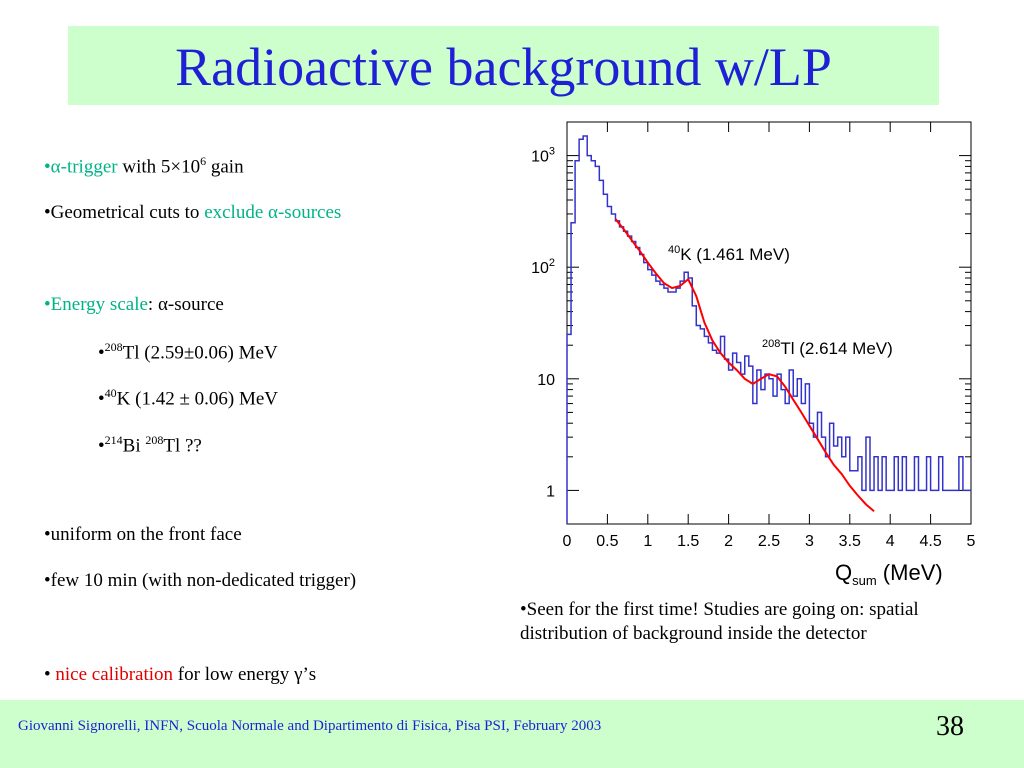 The image size is (1024, 768). Describe the element at coordinates (809, 541) in the screenshot. I see `x-tick-label: 3` at that location.